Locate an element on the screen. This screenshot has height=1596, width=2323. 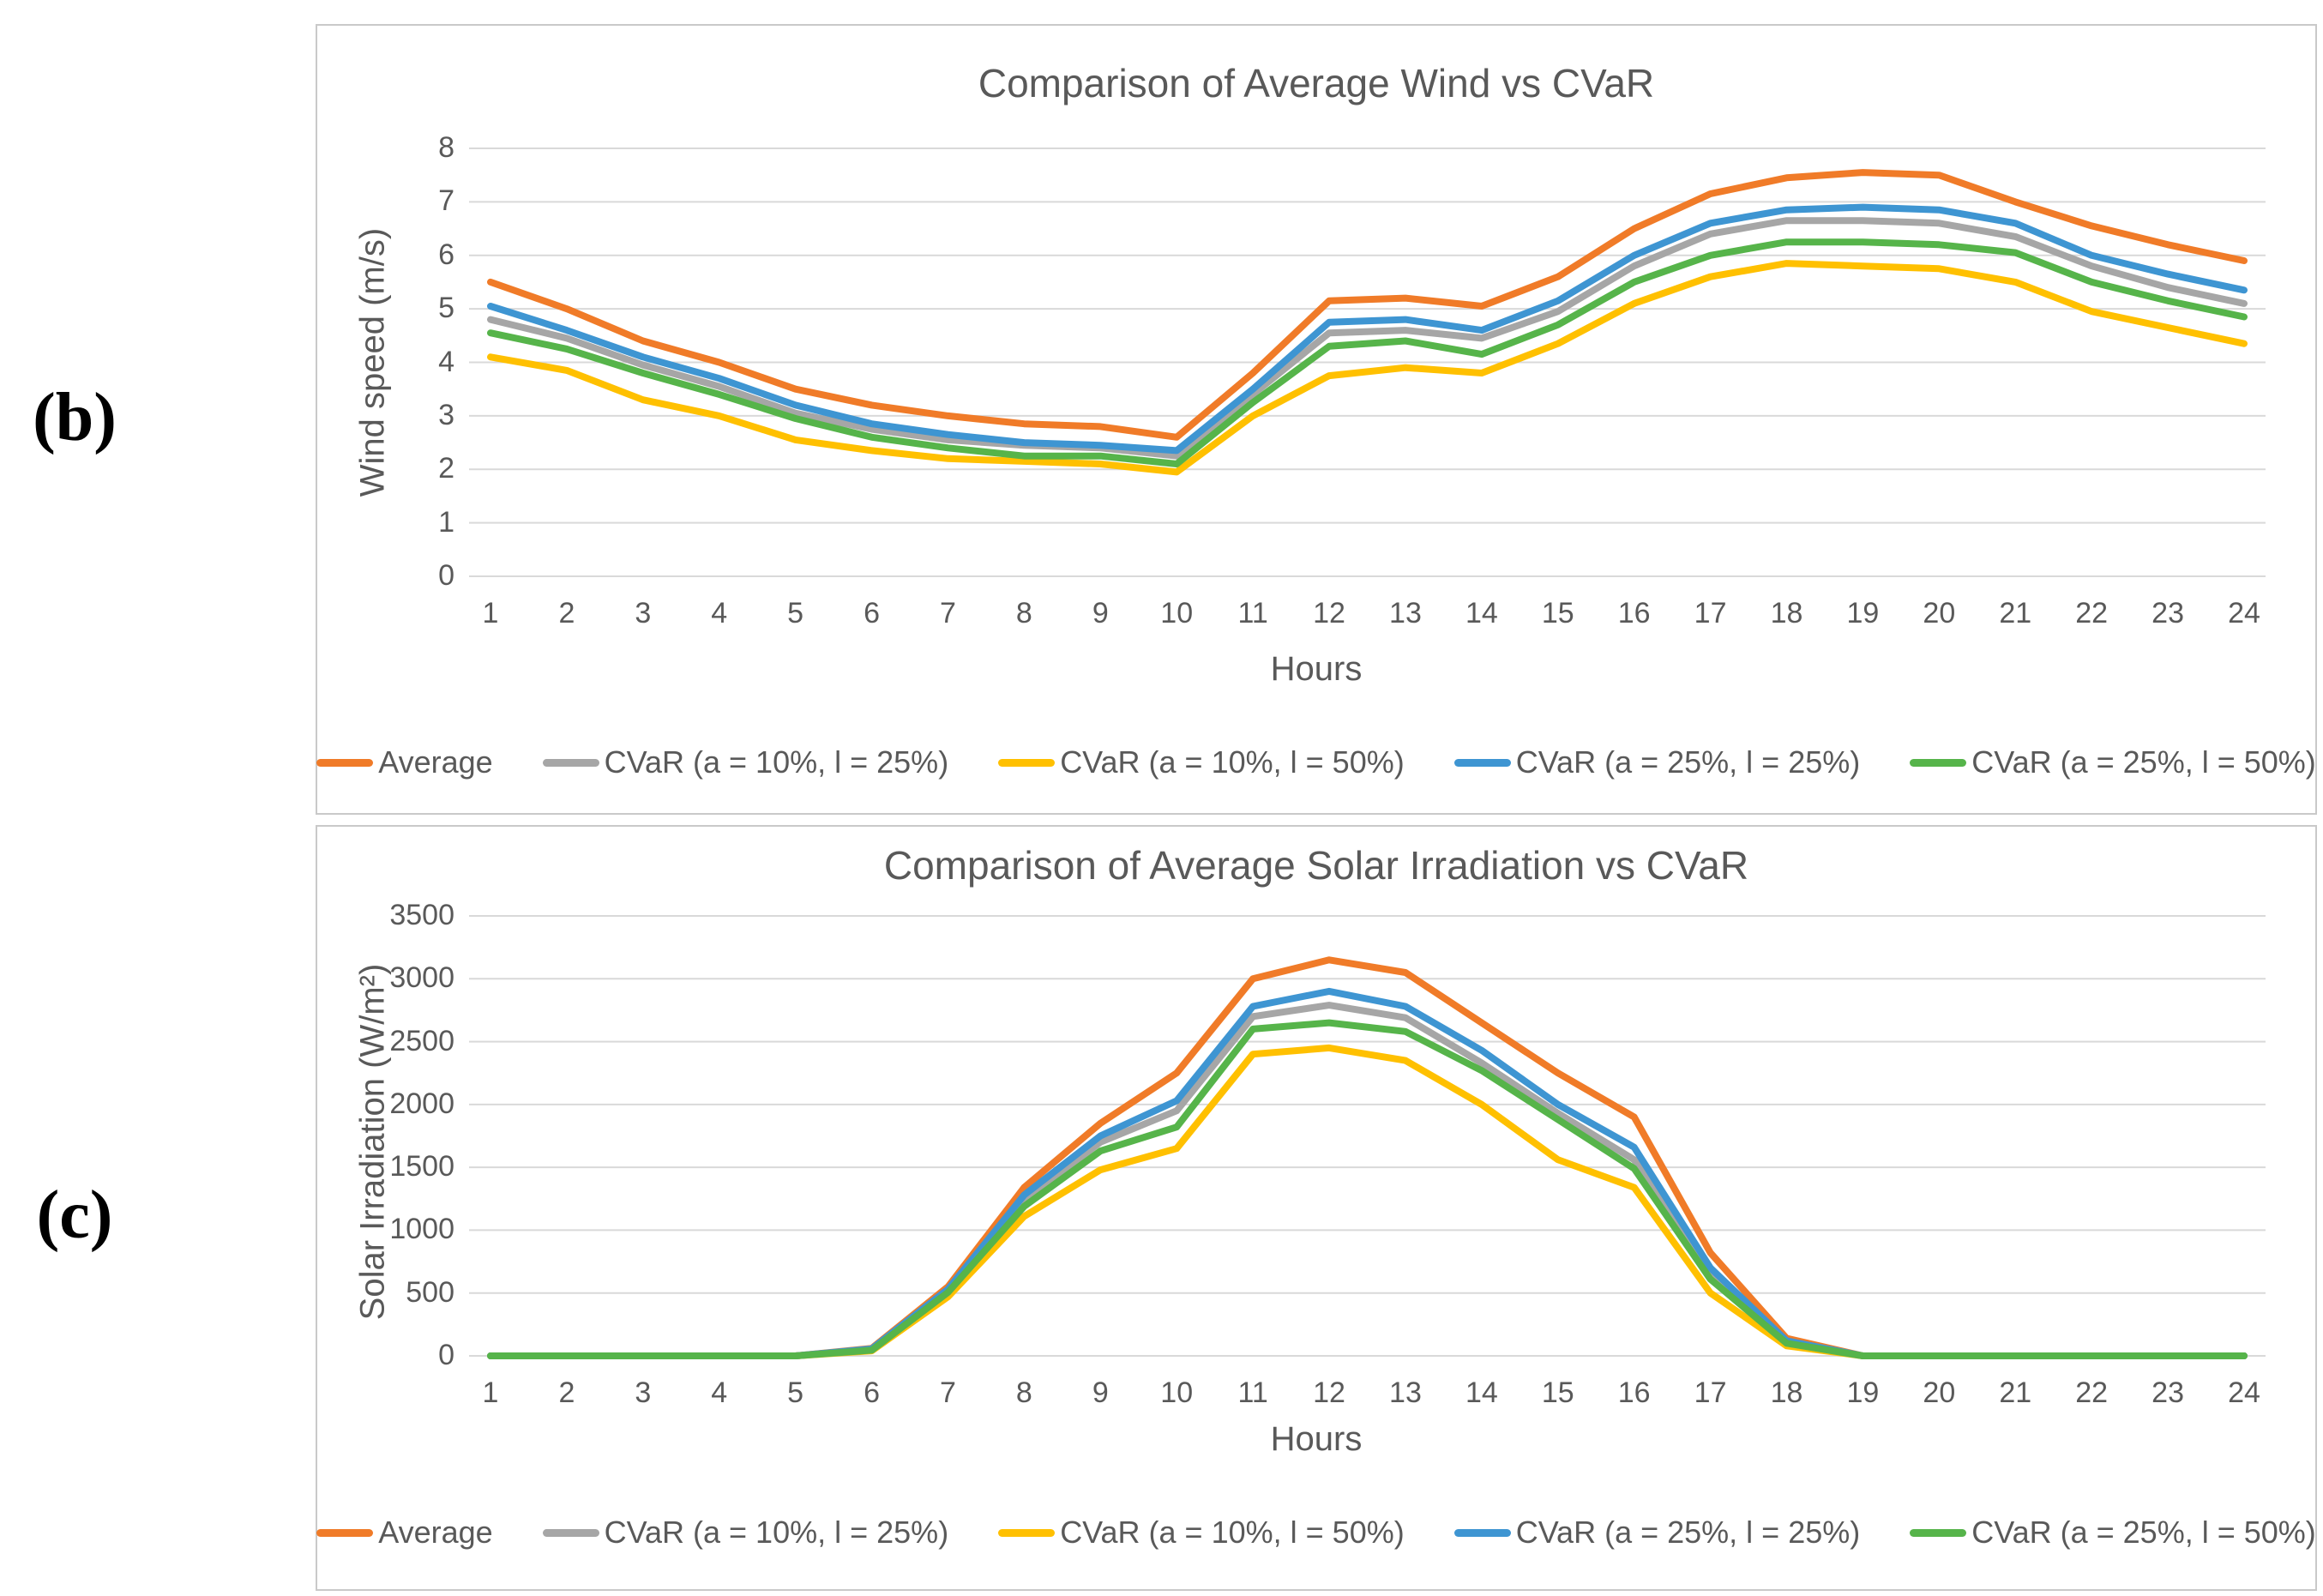
y-tick-label: 3500 is located at coordinates (421, 915).